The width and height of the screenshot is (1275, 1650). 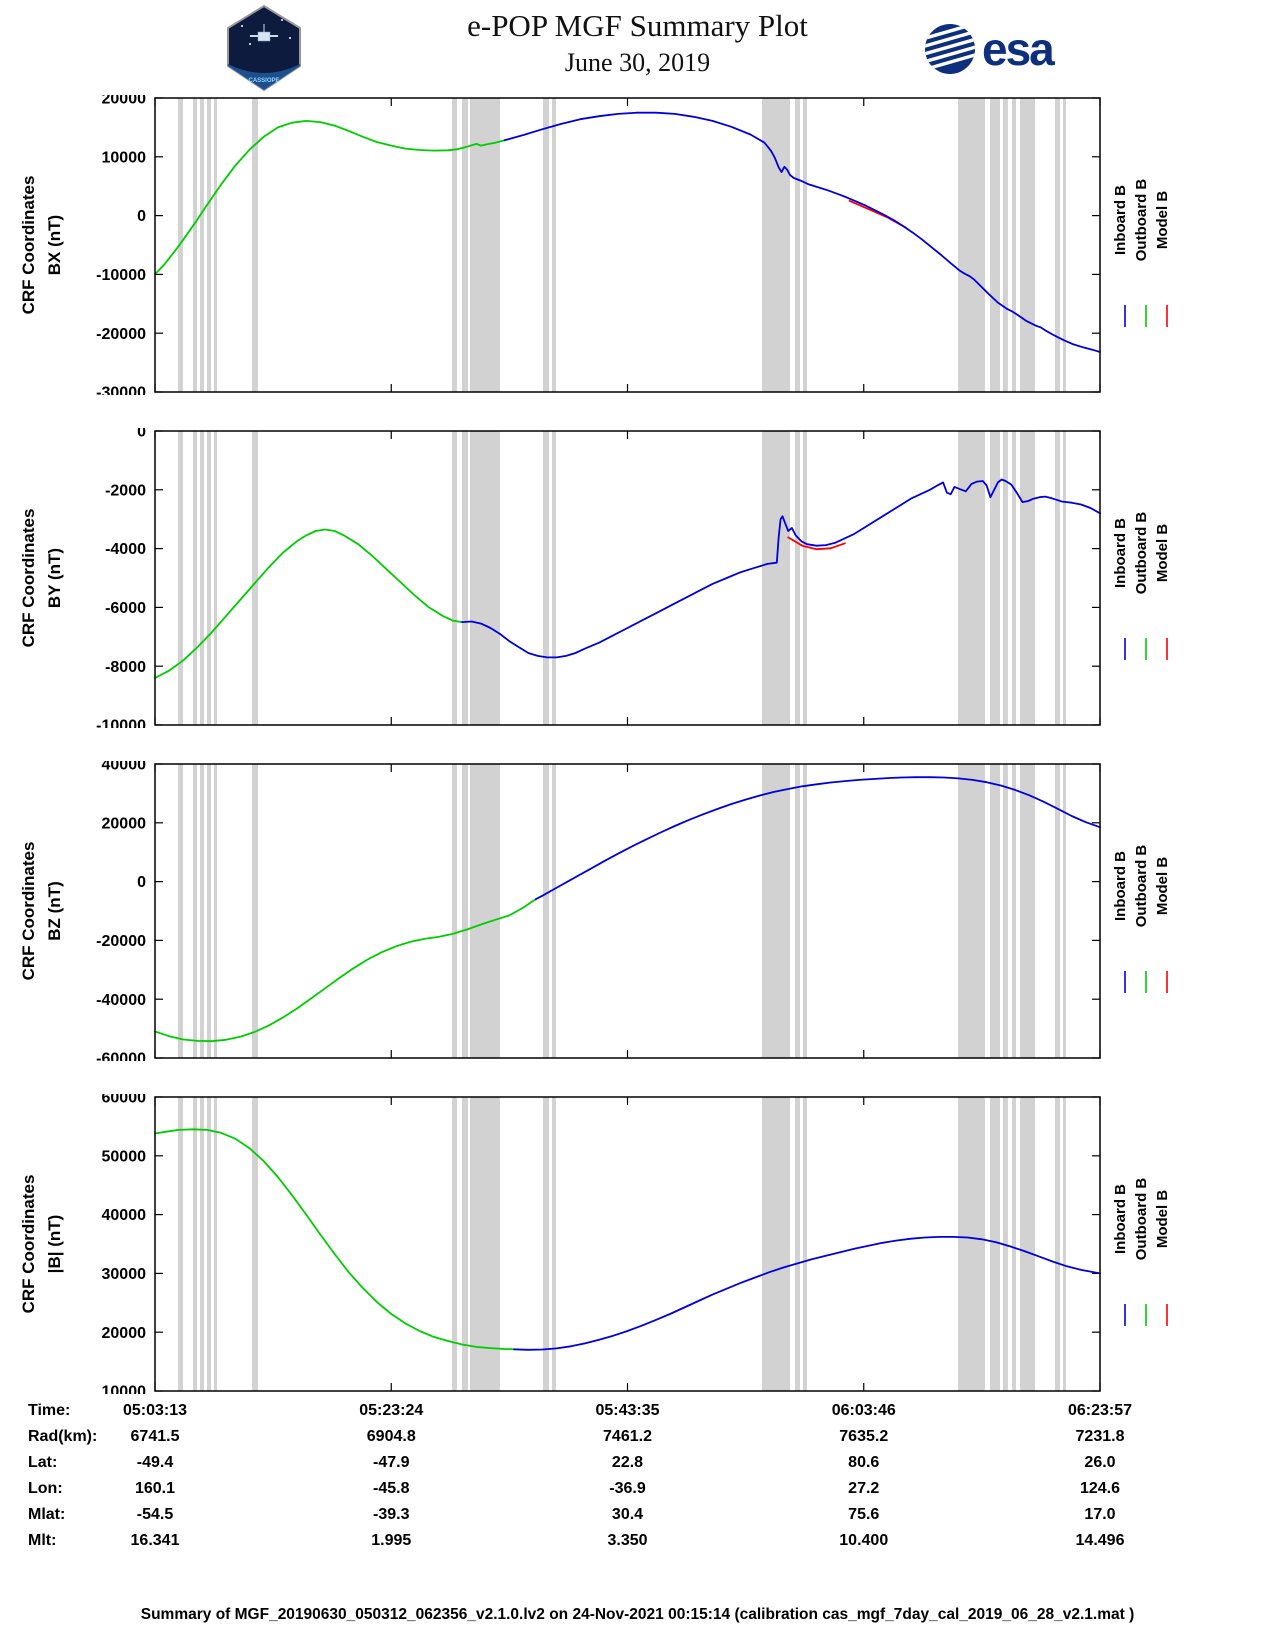 What do you see at coordinates (391, 1410) in the screenshot?
I see `table-cell: 05:23:24` at bounding box center [391, 1410].